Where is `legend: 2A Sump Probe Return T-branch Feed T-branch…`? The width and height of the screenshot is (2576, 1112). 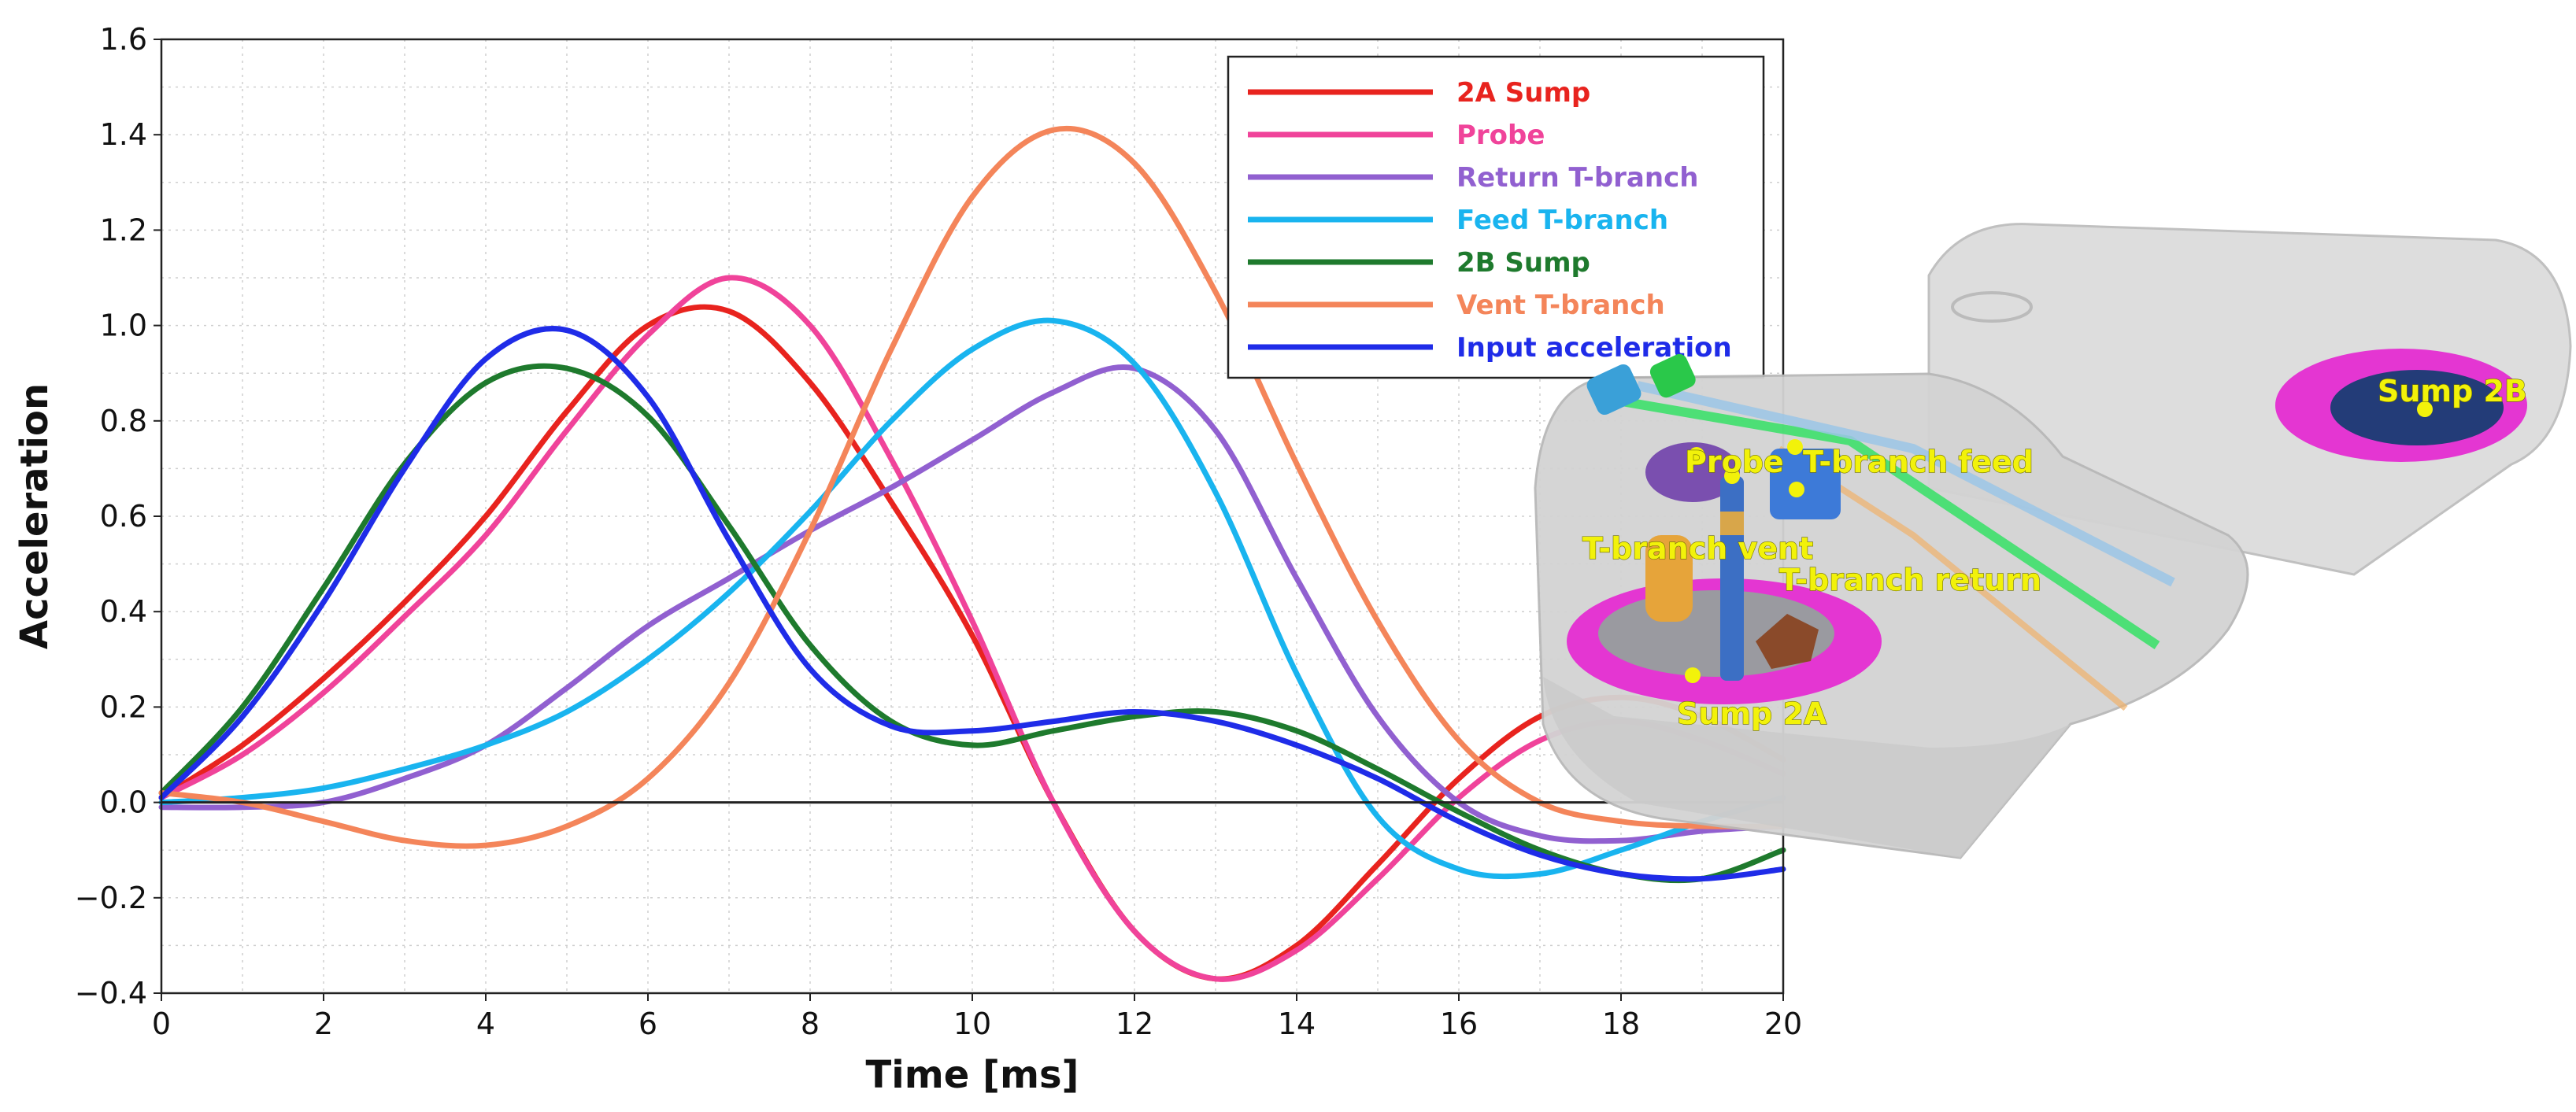
legend: 2A Sump Probe Return T-branch Feed T-branch… is located at coordinates (1496, 217).